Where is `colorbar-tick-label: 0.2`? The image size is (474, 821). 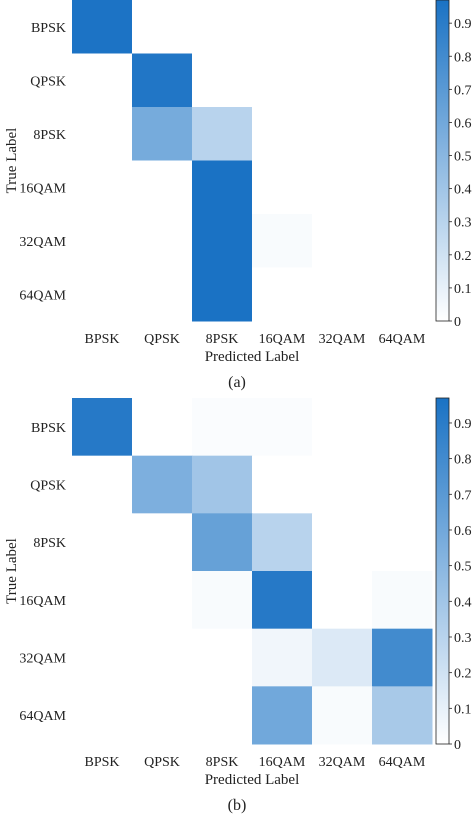 colorbar-tick-label: 0.2 is located at coordinates (463, 256).